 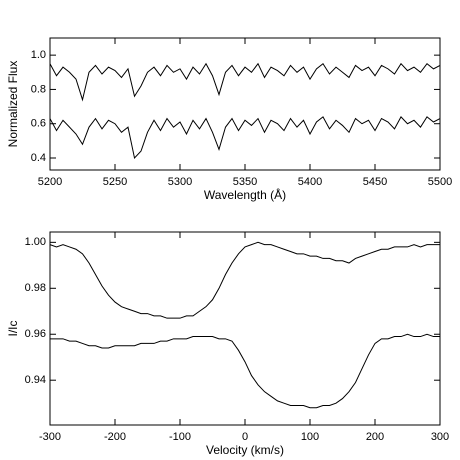 What do you see at coordinates (35, 334) in the screenshot?
I see `y-tick-label: 0.96` at bounding box center [35, 334].